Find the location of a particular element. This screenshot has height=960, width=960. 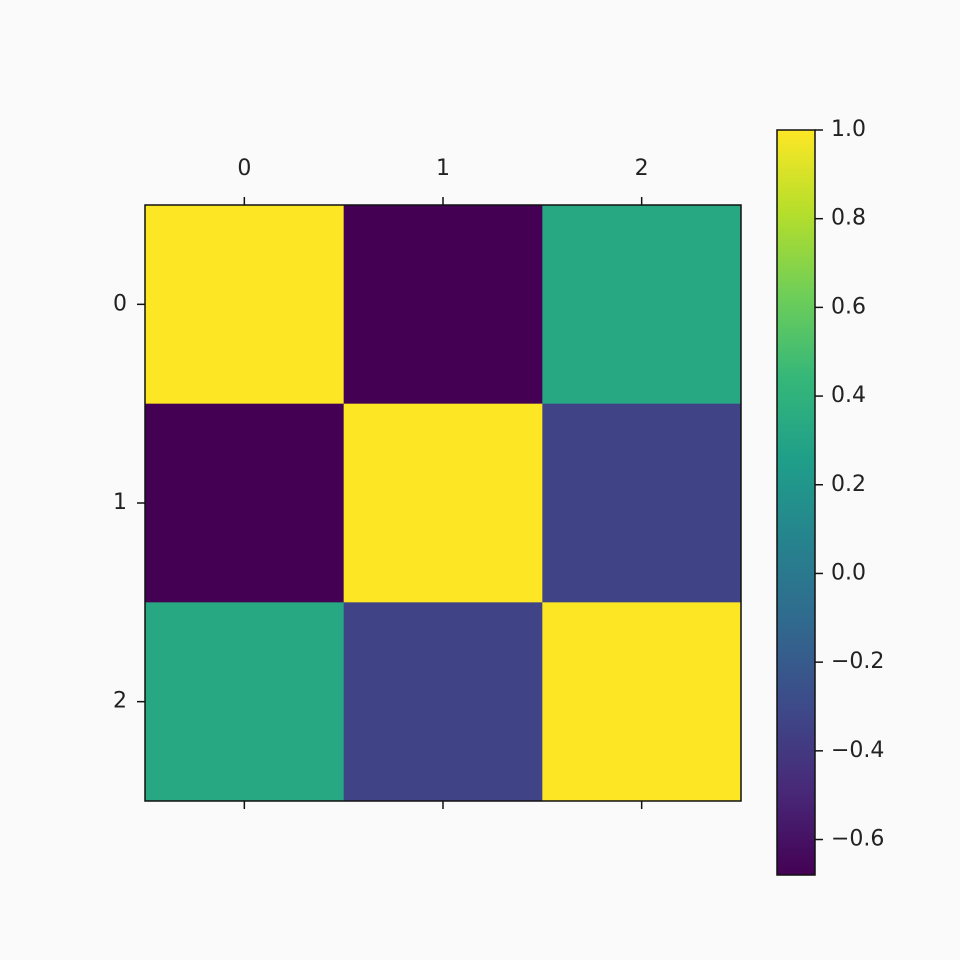

colorbar-tick-label: 0.6 is located at coordinates (848, 306).